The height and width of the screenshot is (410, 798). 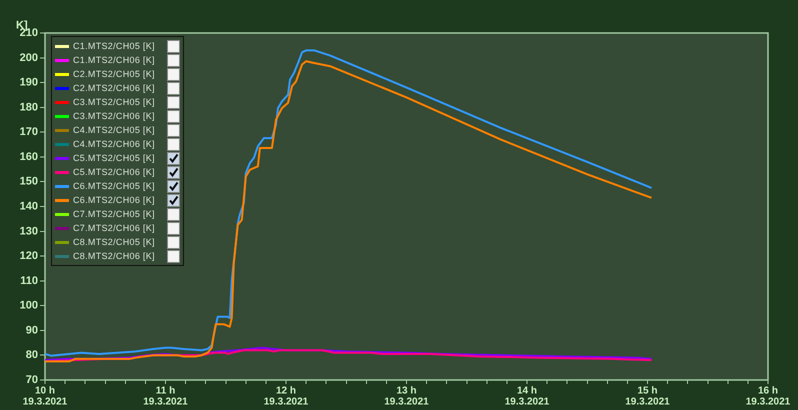 What do you see at coordinates (114, 228) in the screenshot?
I see `legend-label: C7.MTS2/CH06 [K]` at bounding box center [114, 228].